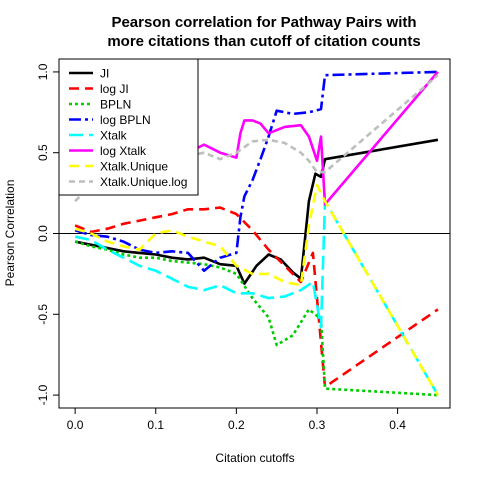 This screenshot has width=480, height=480. What do you see at coordinates (43, 314) in the screenshot?
I see `y-tick-label: -0.5` at bounding box center [43, 314].